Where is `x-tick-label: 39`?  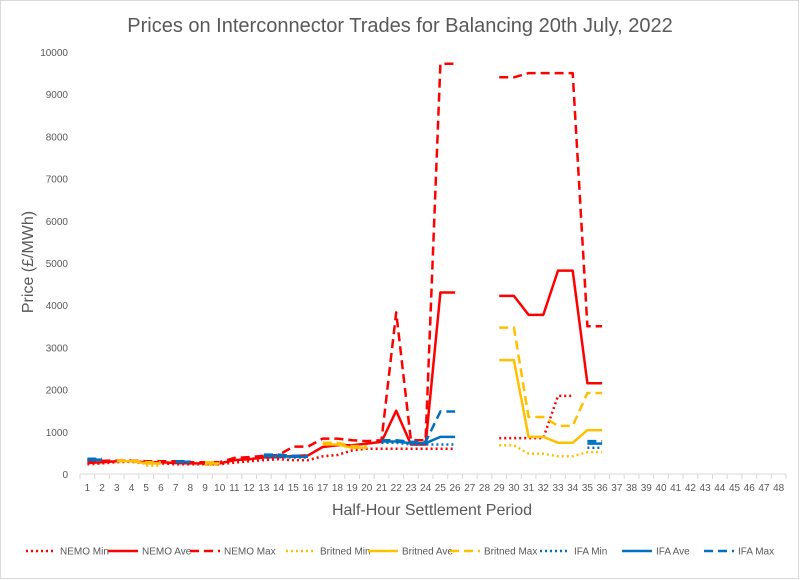
x-tick-label: 39 is located at coordinates (647, 488).